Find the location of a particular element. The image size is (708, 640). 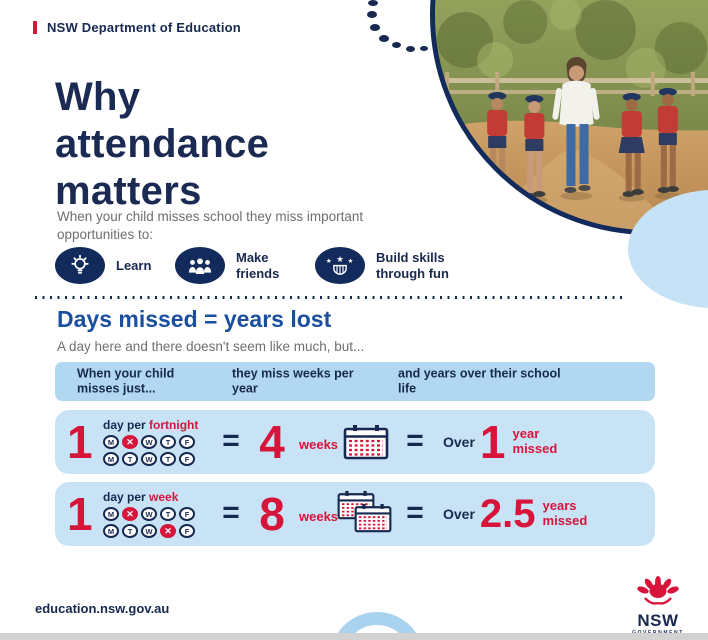

footer-url: education.nsw.gov.au is located at coordinates (102, 608).